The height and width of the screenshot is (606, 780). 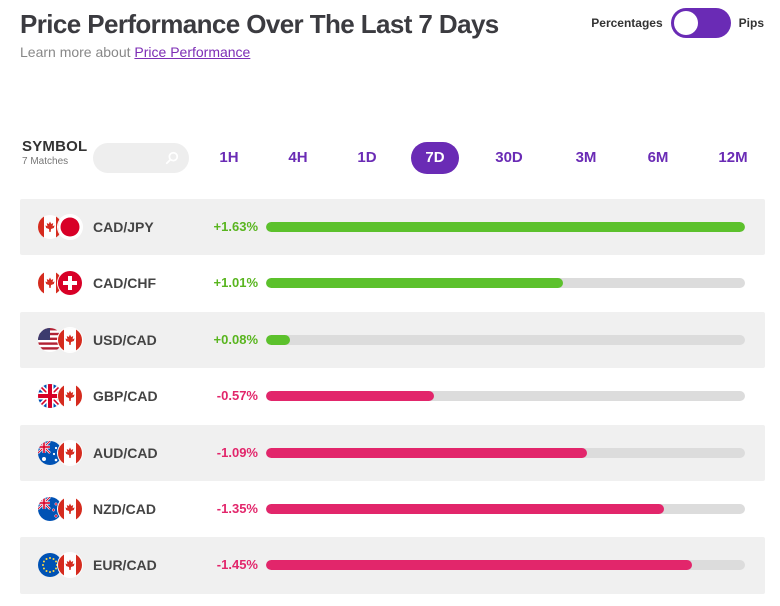 I want to click on symbol-label: SYMBOL, so click(x=55, y=146).